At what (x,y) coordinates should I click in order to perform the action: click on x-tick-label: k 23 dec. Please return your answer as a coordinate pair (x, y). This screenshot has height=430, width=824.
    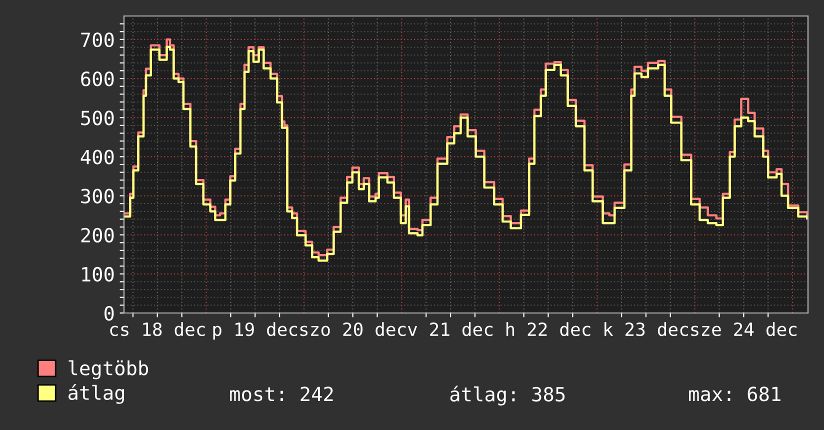
    Looking at the image, I should click on (646, 329).